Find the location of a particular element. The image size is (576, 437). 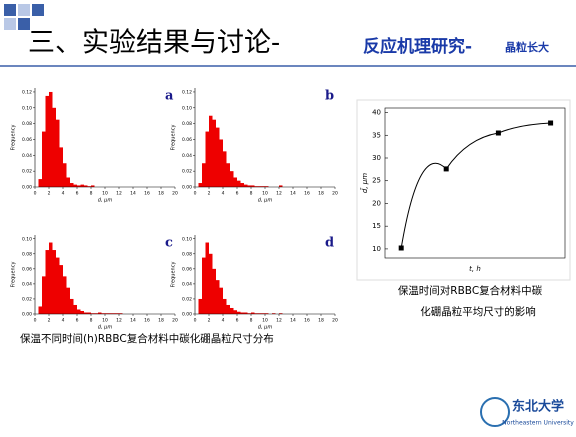

y-axis-label: Frequency is located at coordinates (174, 275).